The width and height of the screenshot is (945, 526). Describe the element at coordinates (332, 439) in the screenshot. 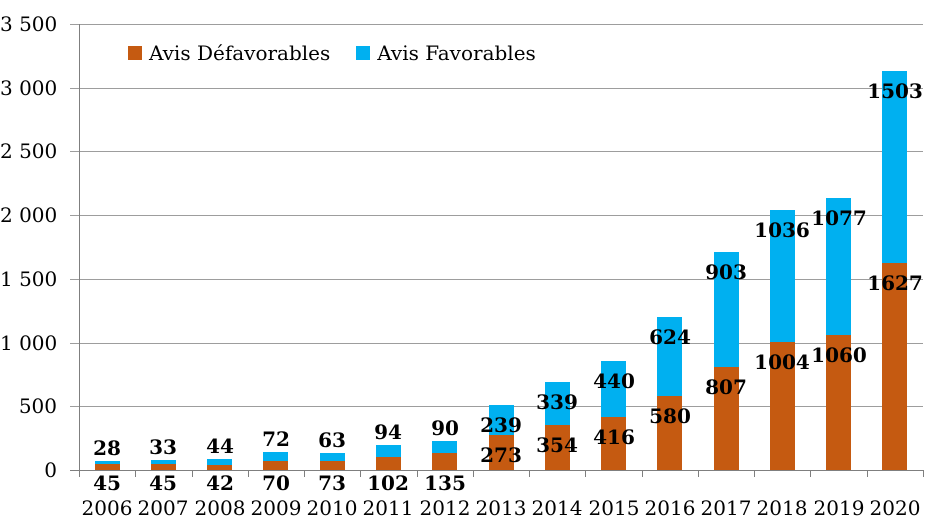

I see `data-label-favorables-2010: 63` at that location.